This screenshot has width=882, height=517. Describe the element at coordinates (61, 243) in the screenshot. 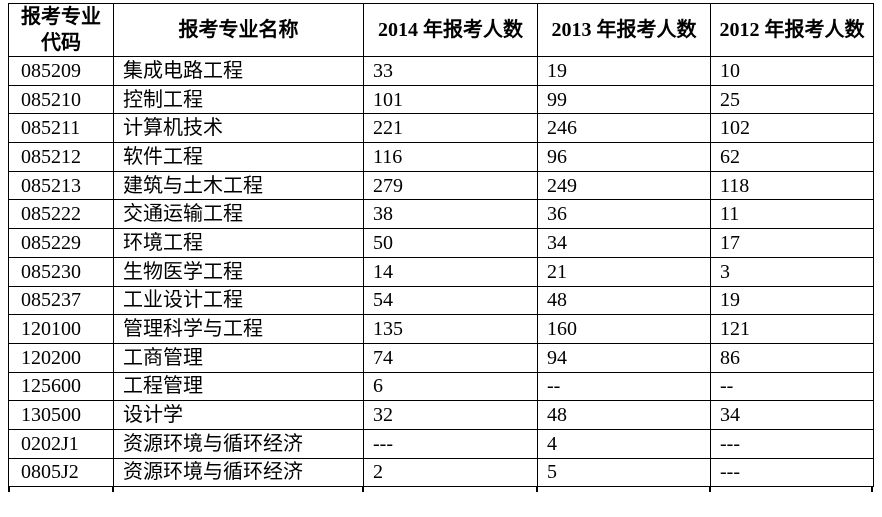

I see `cell-code: 085229` at that location.